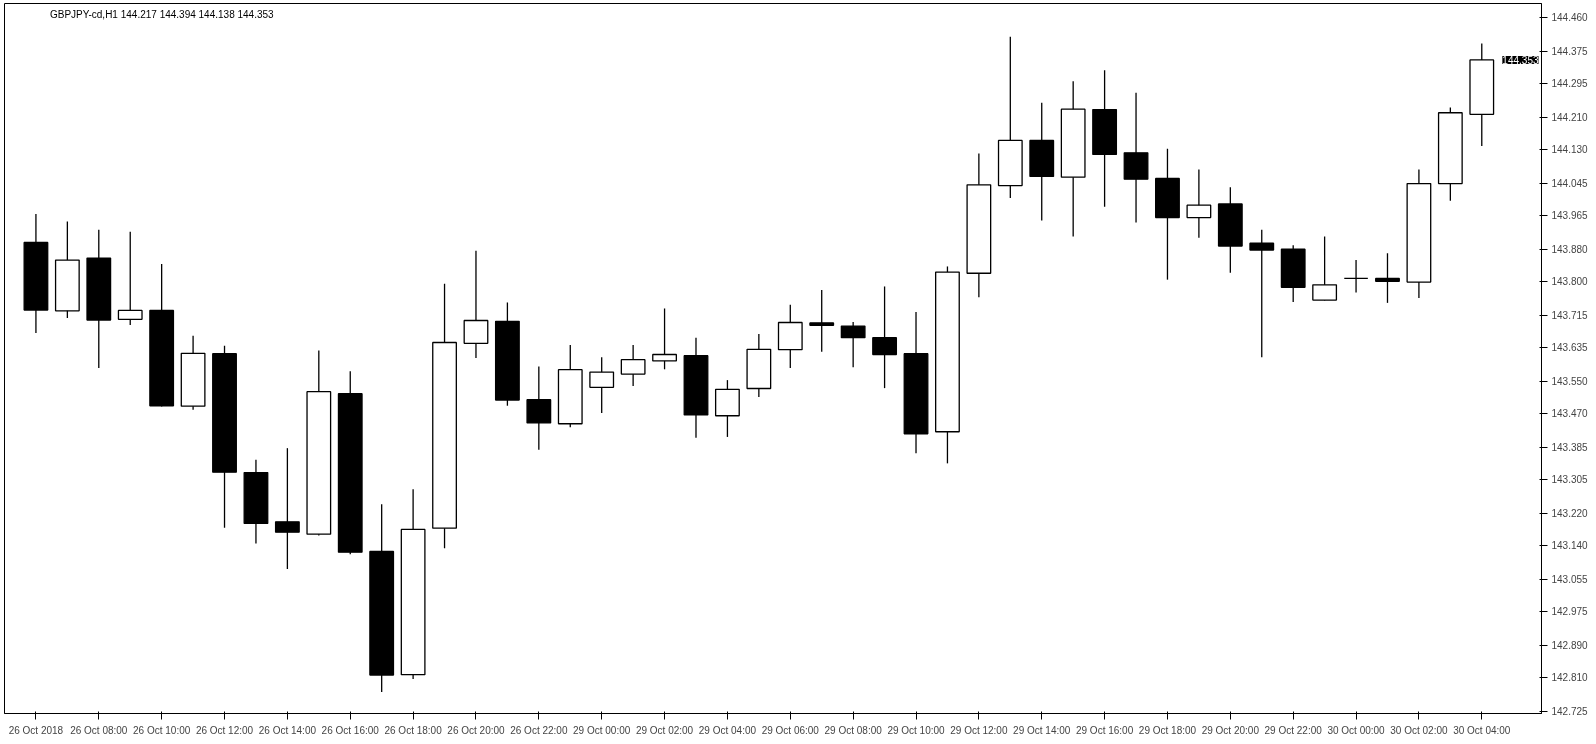 The width and height of the screenshot is (1596, 744). Describe the element at coordinates (1570, 52) in the screenshot. I see `y-tick-label: 144.375` at that location.